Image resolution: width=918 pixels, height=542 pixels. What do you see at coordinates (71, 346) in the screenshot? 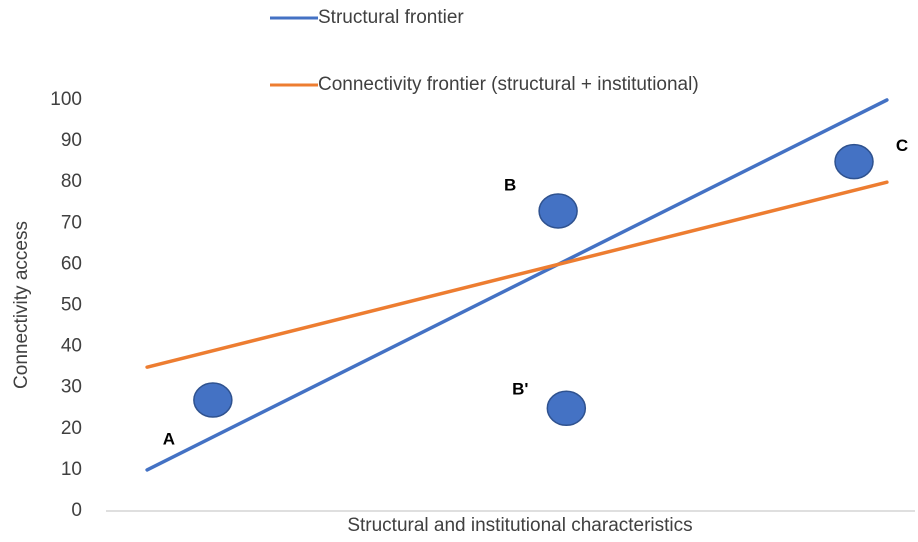
I see `y-tick-label: 40` at bounding box center [71, 346].